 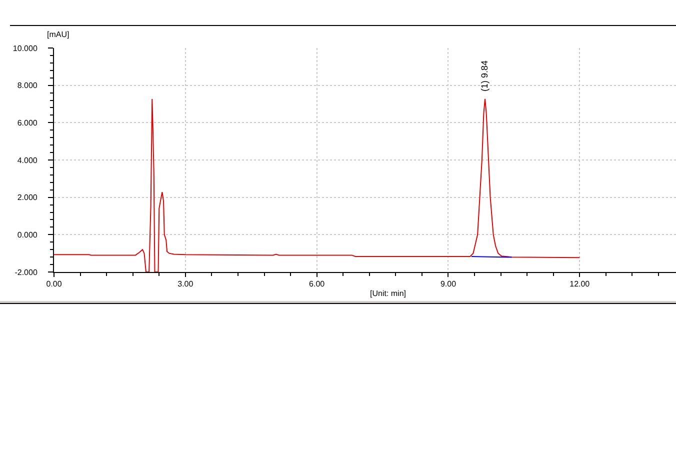 What do you see at coordinates (58, 34) in the screenshot?
I see `y-axis-title: [mAU]` at bounding box center [58, 34].